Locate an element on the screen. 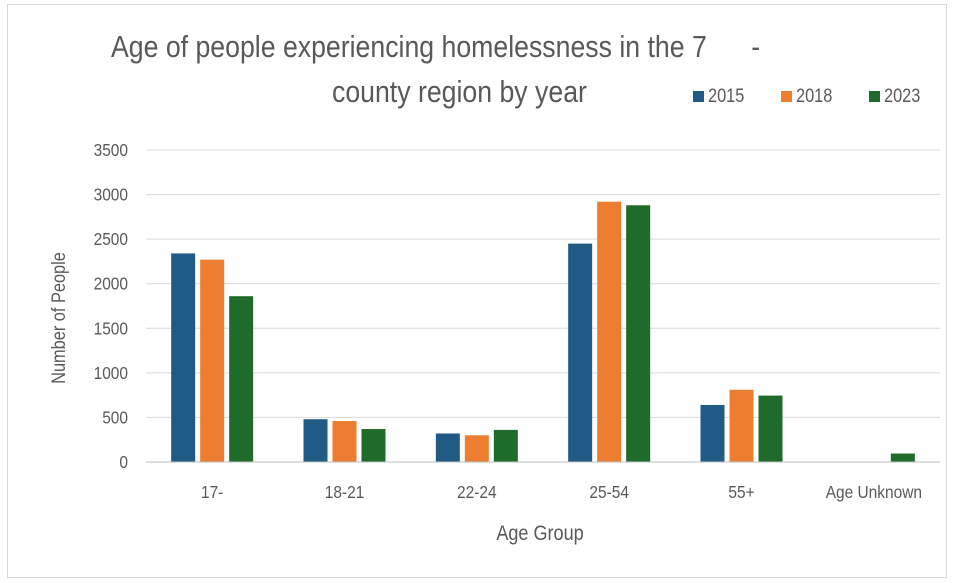 This screenshot has width=956, height=583. x-tick-label: 22-24 is located at coordinates (477, 492).